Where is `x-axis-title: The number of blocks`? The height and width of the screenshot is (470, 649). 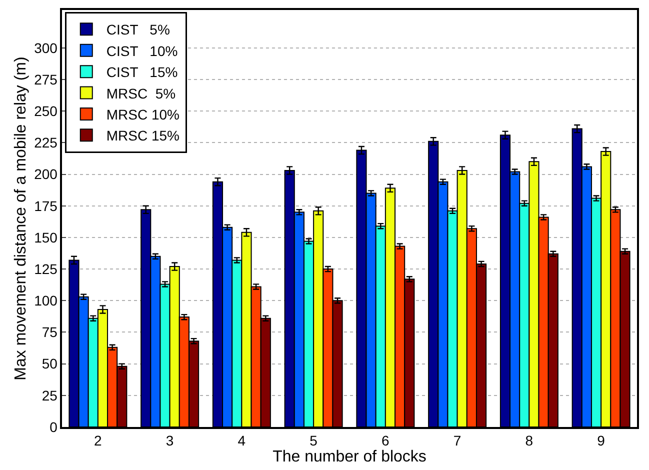 x-axis-title: The number of blocks is located at coordinates (349, 457).